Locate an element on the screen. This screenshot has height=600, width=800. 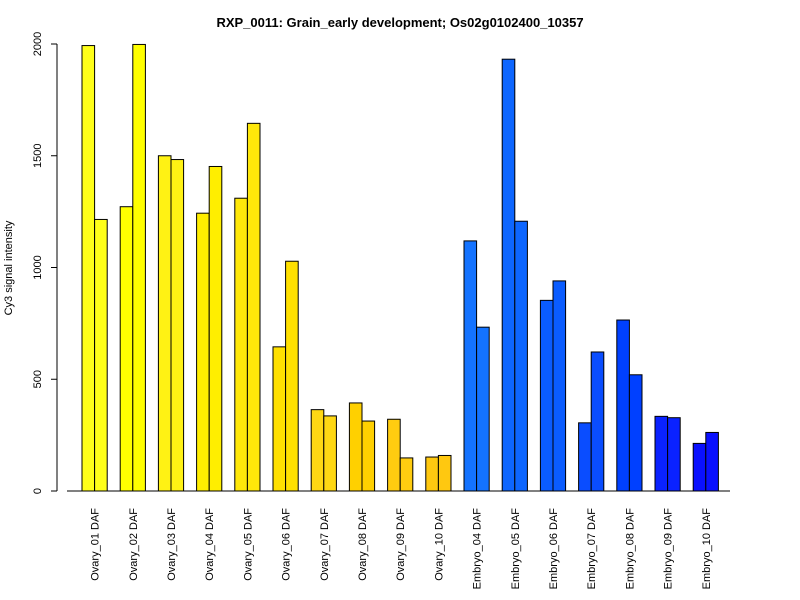
x-tick-label: Embryo_10 DAF is located at coordinates (707, 549).